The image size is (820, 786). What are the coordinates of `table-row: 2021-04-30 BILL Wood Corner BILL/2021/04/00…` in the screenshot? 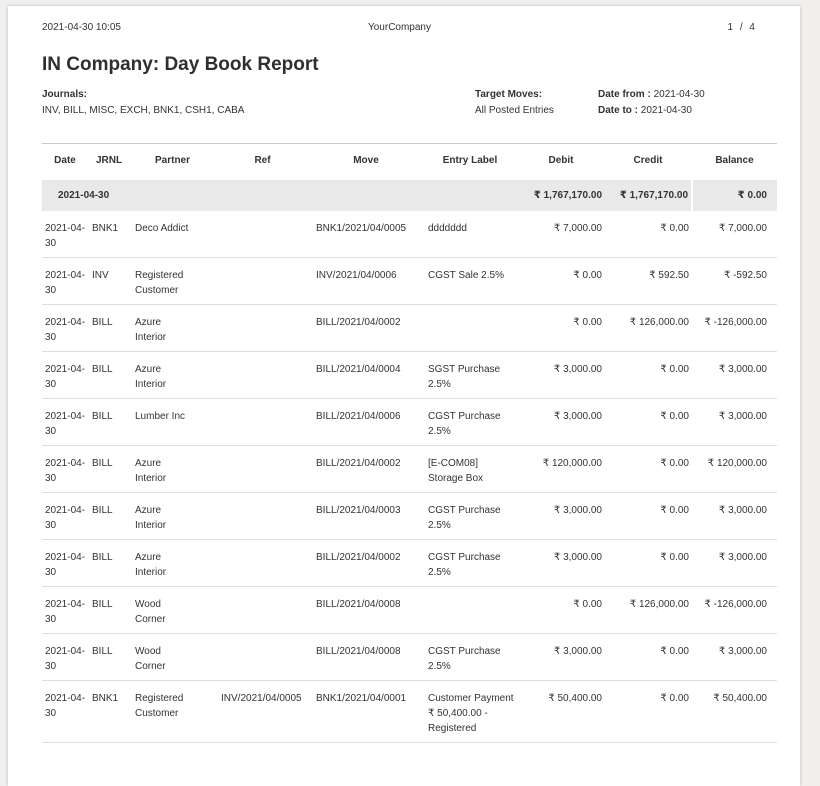 It's located at (409, 610).